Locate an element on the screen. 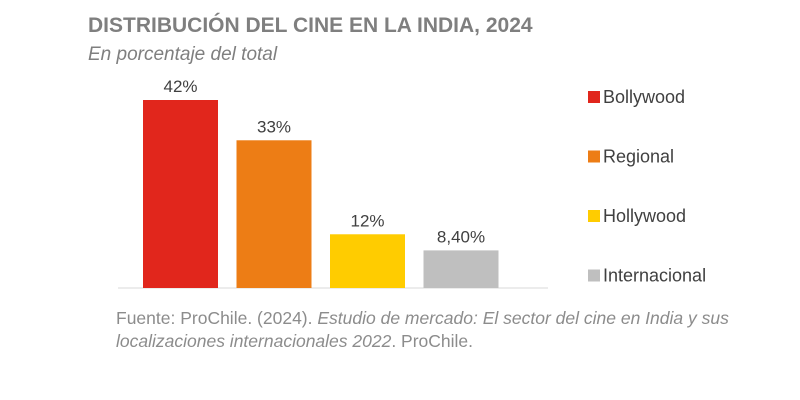  chart-title: DISTRIBUCIÓN DEL CINE EN LA INDIA, 2024 is located at coordinates (310, 25).